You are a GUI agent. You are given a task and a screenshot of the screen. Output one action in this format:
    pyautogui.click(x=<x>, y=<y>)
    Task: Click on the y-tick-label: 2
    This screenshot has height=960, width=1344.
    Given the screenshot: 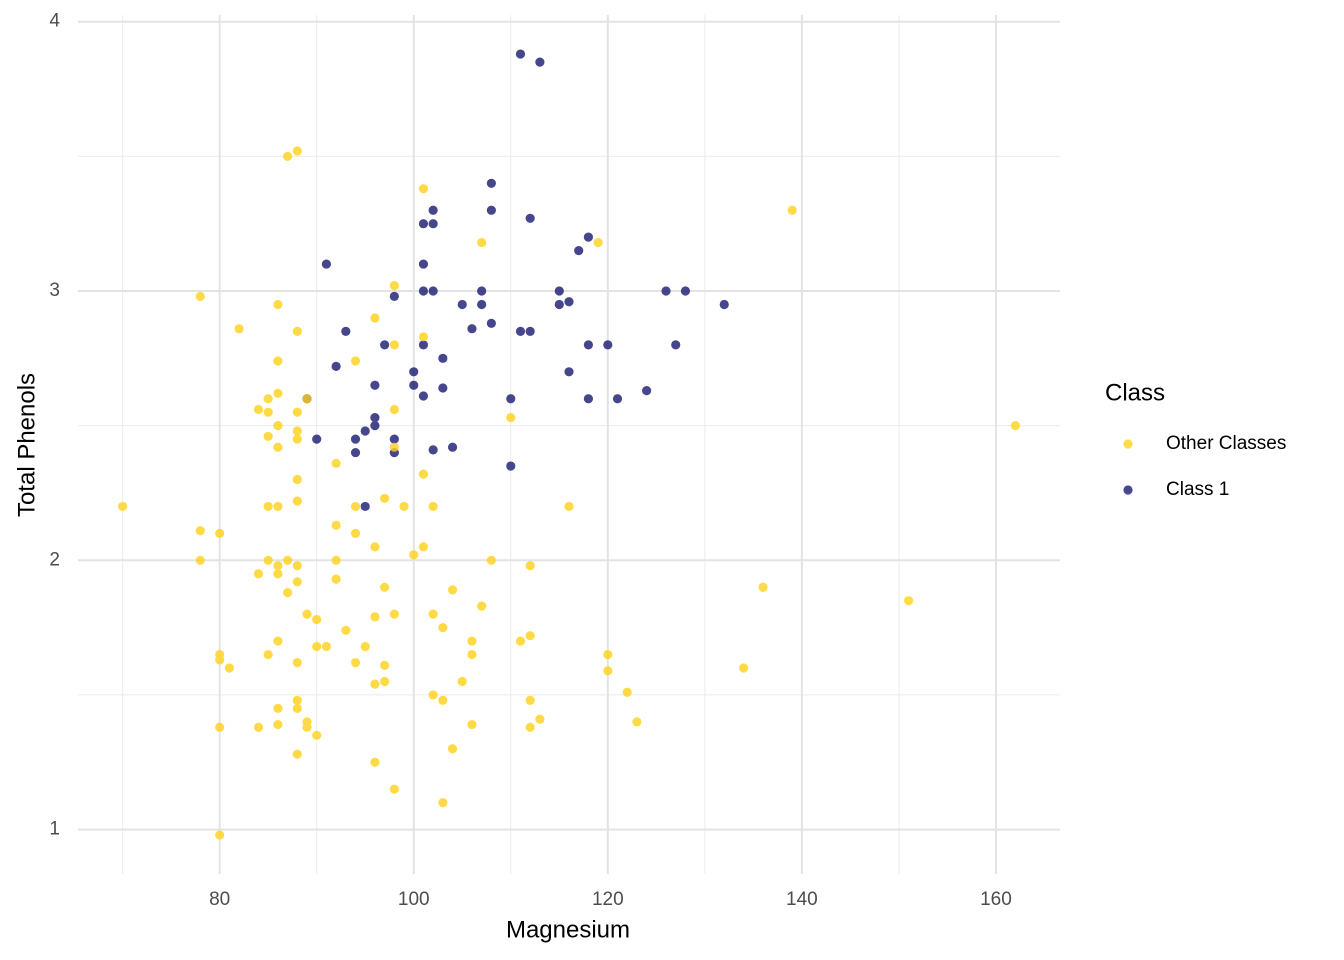 What is the action you would take?
    pyautogui.click(x=54, y=559)
    